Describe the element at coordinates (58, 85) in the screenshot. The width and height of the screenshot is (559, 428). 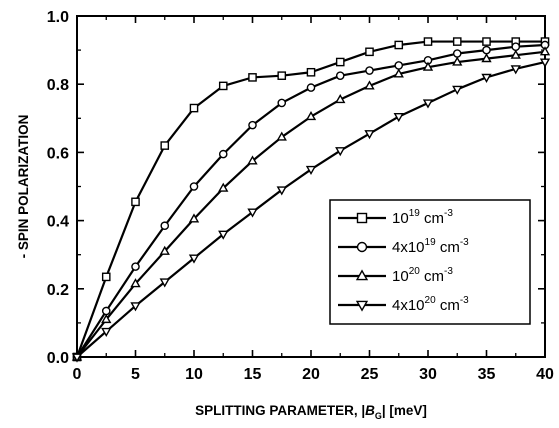
I see `y-tick-label: 0.8` at that location.